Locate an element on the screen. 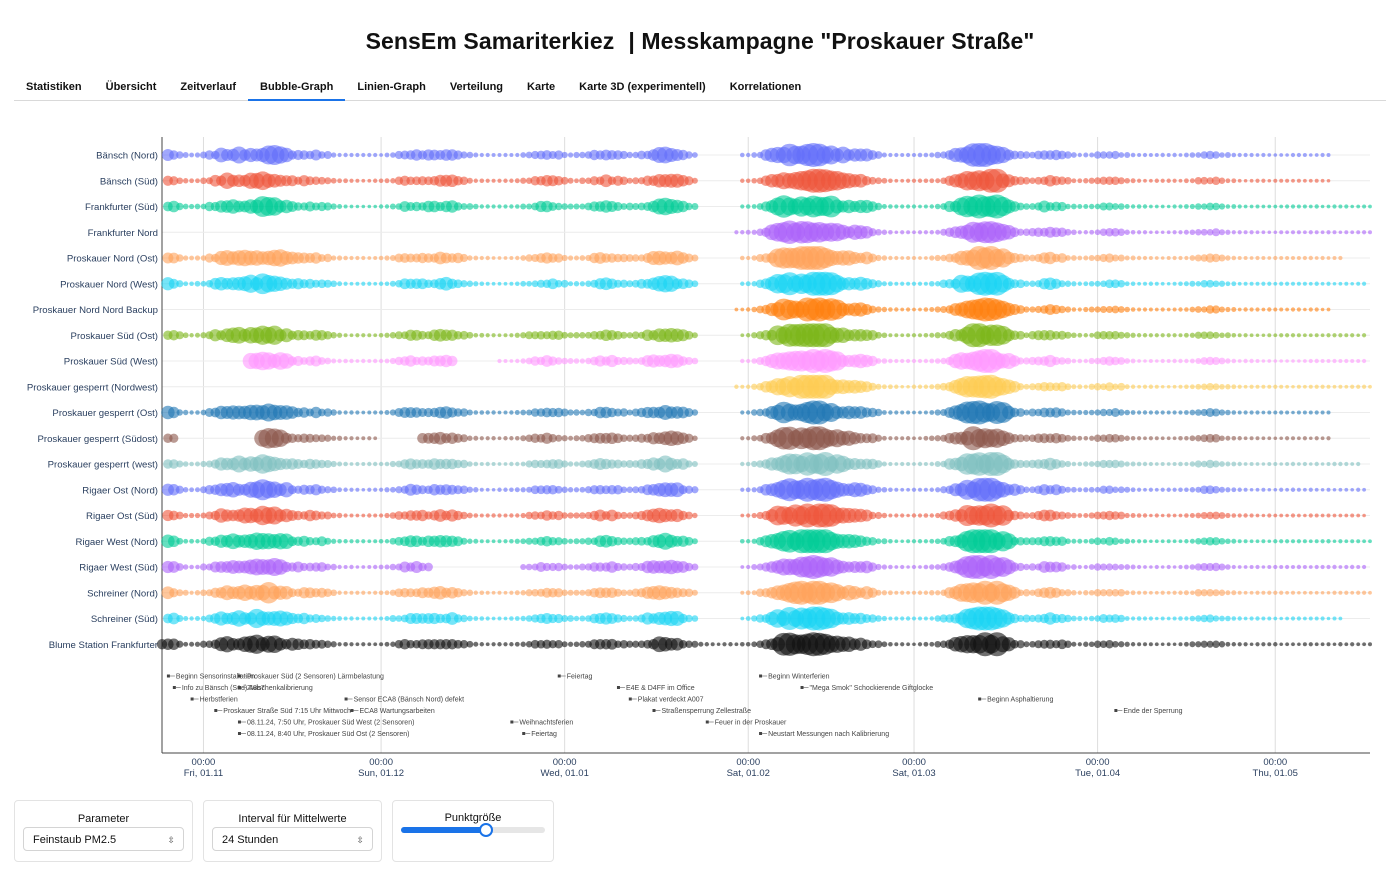  parameter-select: Feinstaub PM2.5 ⇳ is located at coordinates (103, 839).